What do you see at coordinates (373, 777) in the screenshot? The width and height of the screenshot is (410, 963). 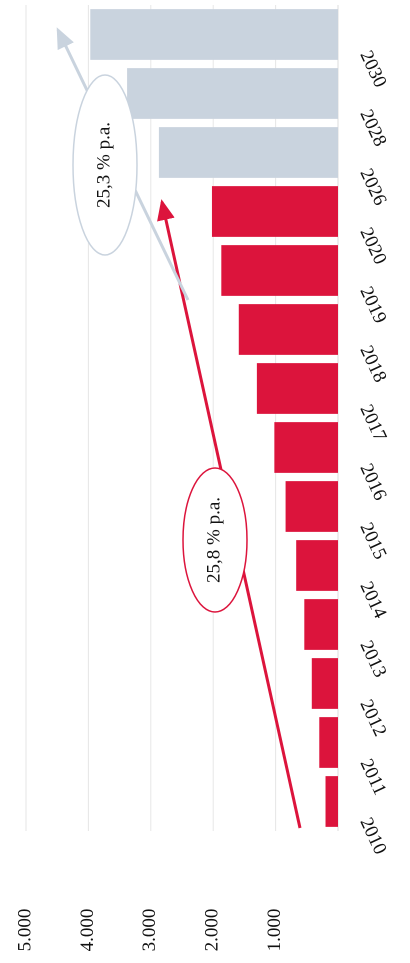 I see `x-tick-label: 2011` at bounding box center [373, 777].